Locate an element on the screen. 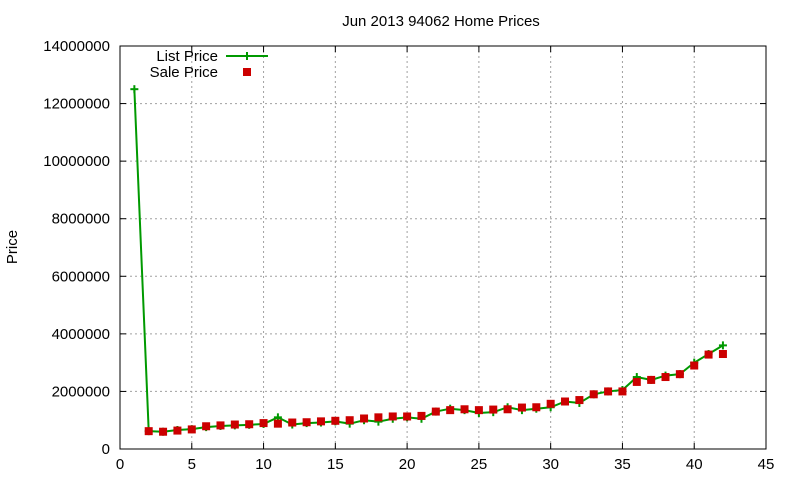  y-axis-label: Price is located at coordinates (12, 247).